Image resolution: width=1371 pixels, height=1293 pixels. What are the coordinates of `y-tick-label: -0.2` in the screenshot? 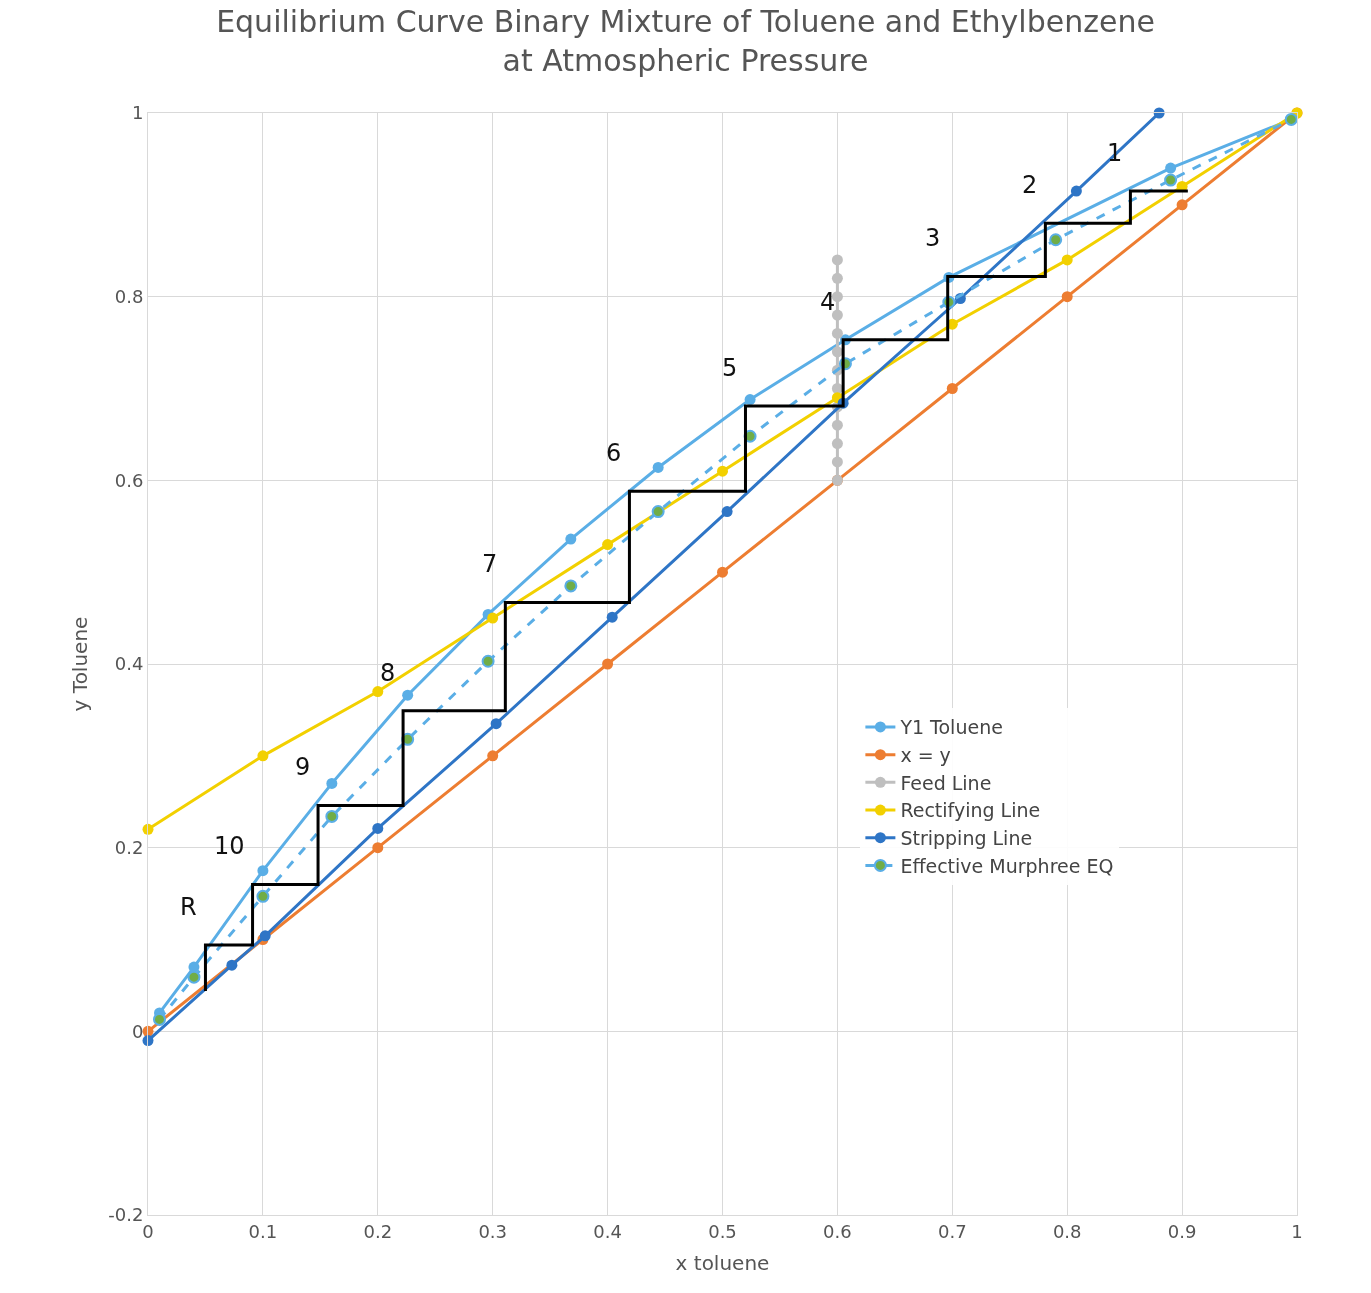 It's located at (126, 1215).